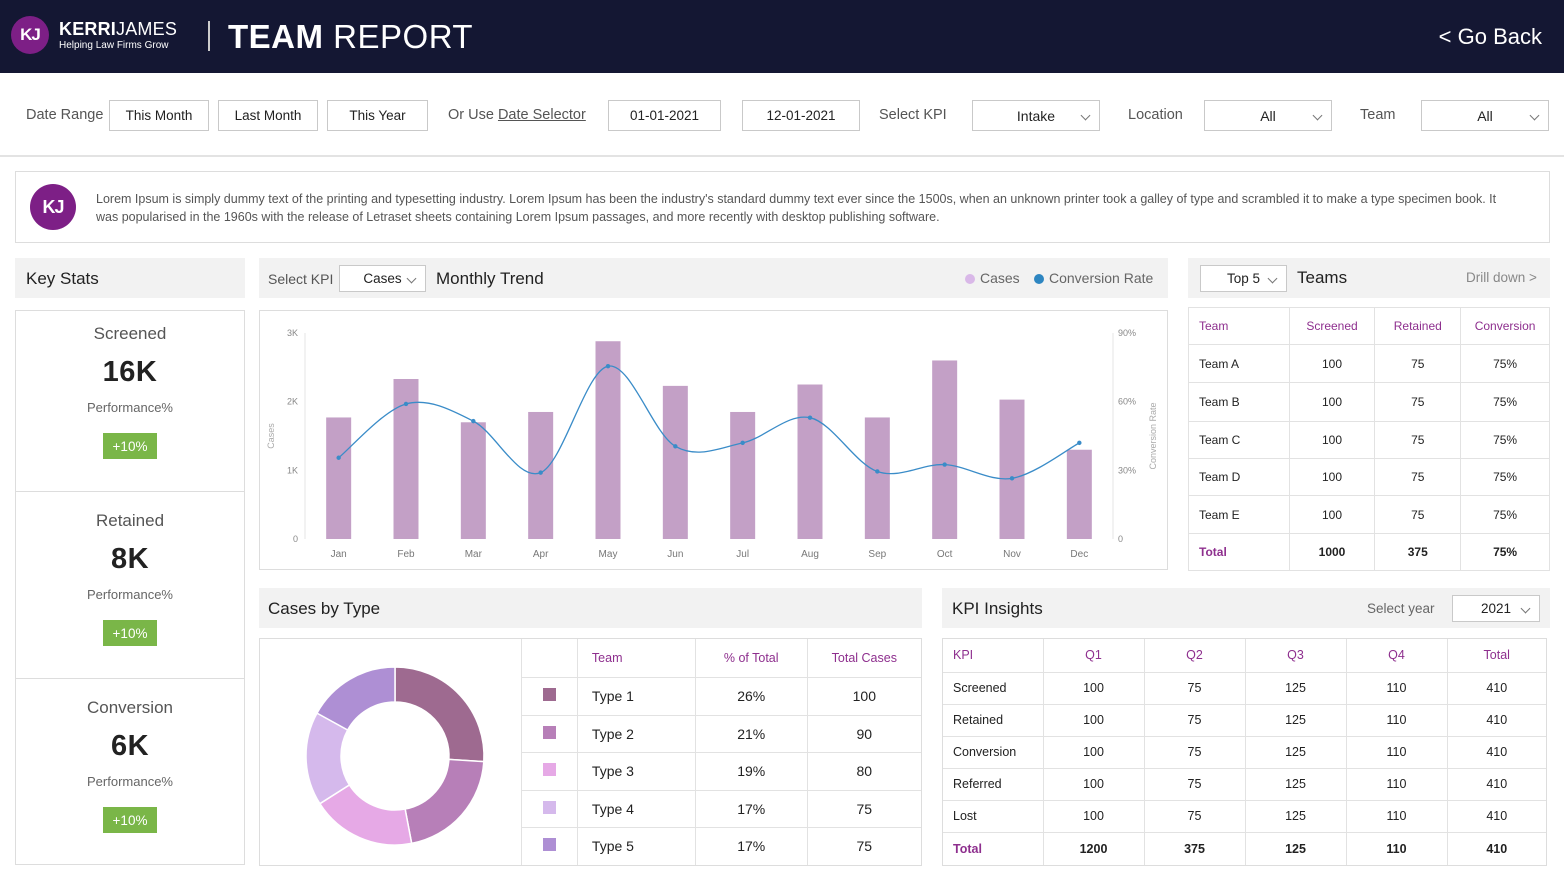 The height and width of the screenshot is (880, 1564). I want to click on conversion-cell: 75%, so click(1505, 514).